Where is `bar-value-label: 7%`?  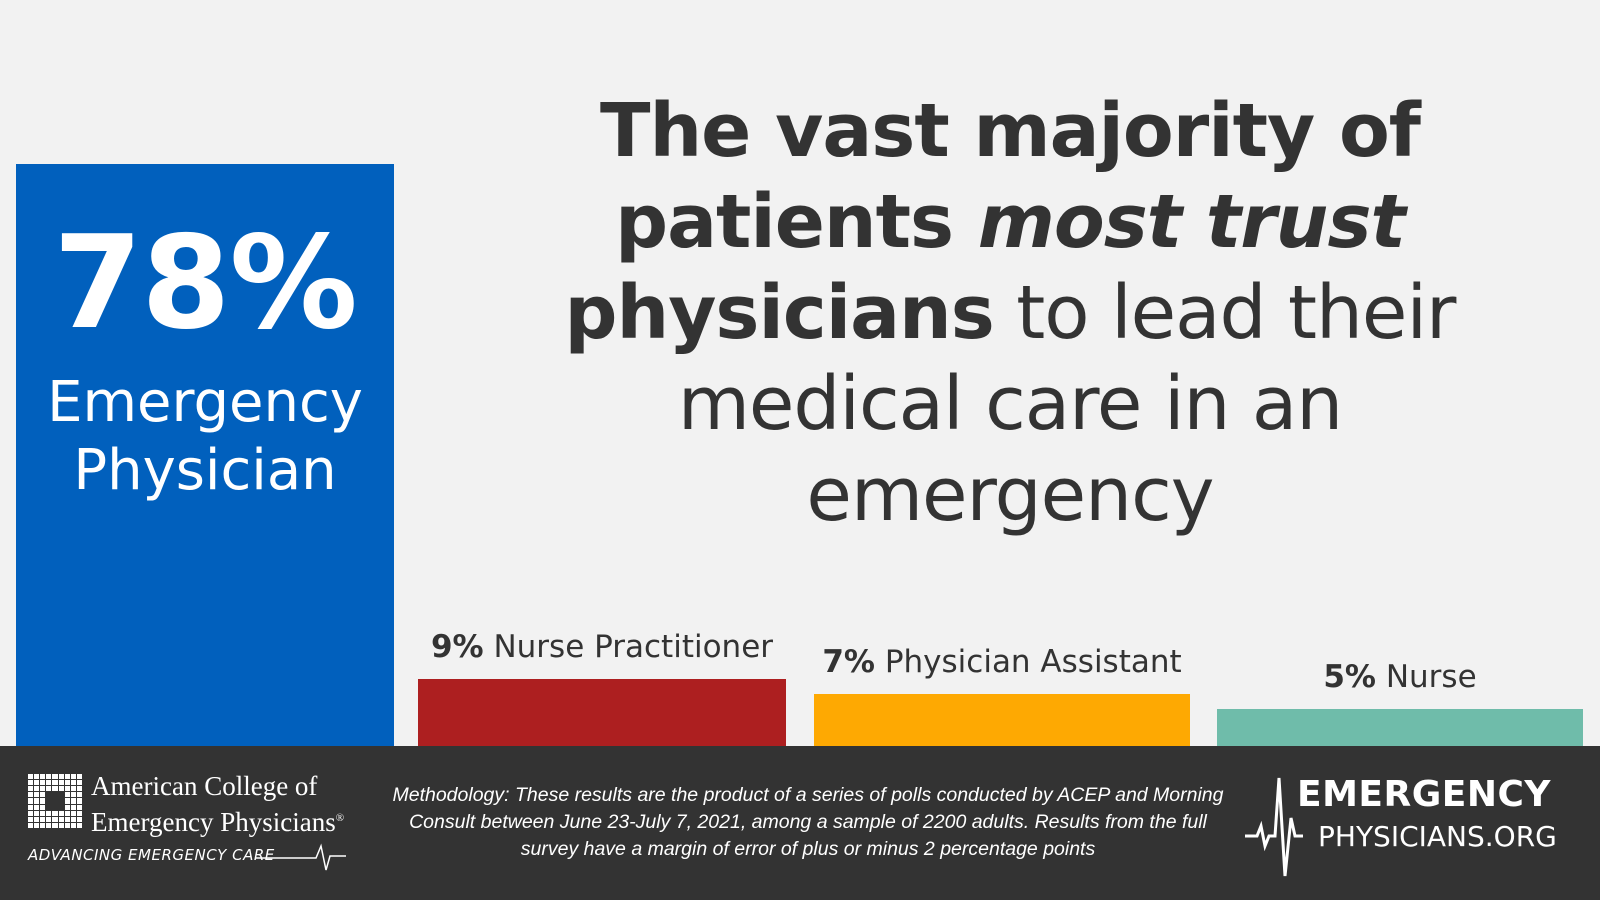
bar-value-label: 7% is located at coordinates (848, 661).